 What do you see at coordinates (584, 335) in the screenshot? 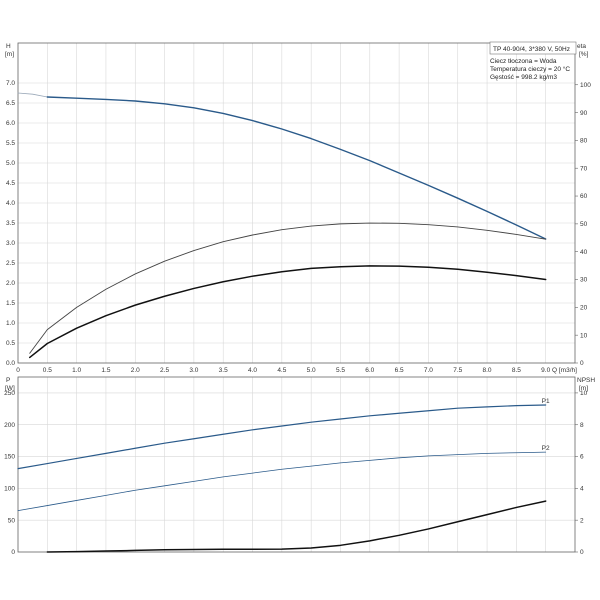
I see `y-right-tick-top-1: 10` at bounding box center [584, 335].